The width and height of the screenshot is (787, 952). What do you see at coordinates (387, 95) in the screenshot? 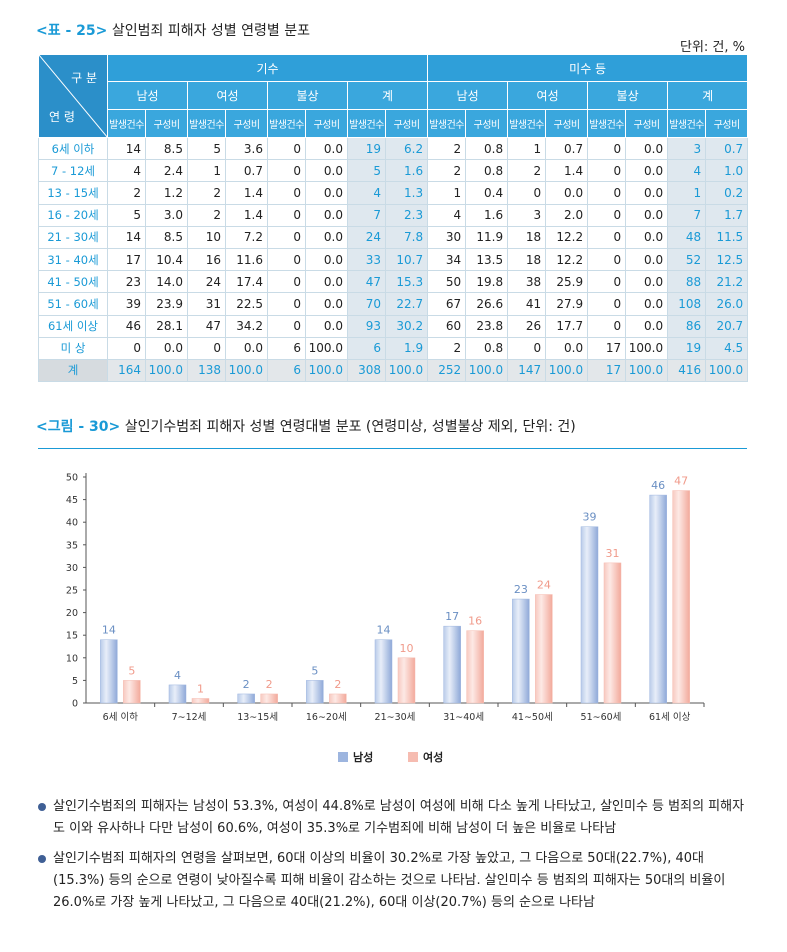
I see `subgroup-header: 계` at bounding box center [387, 95].